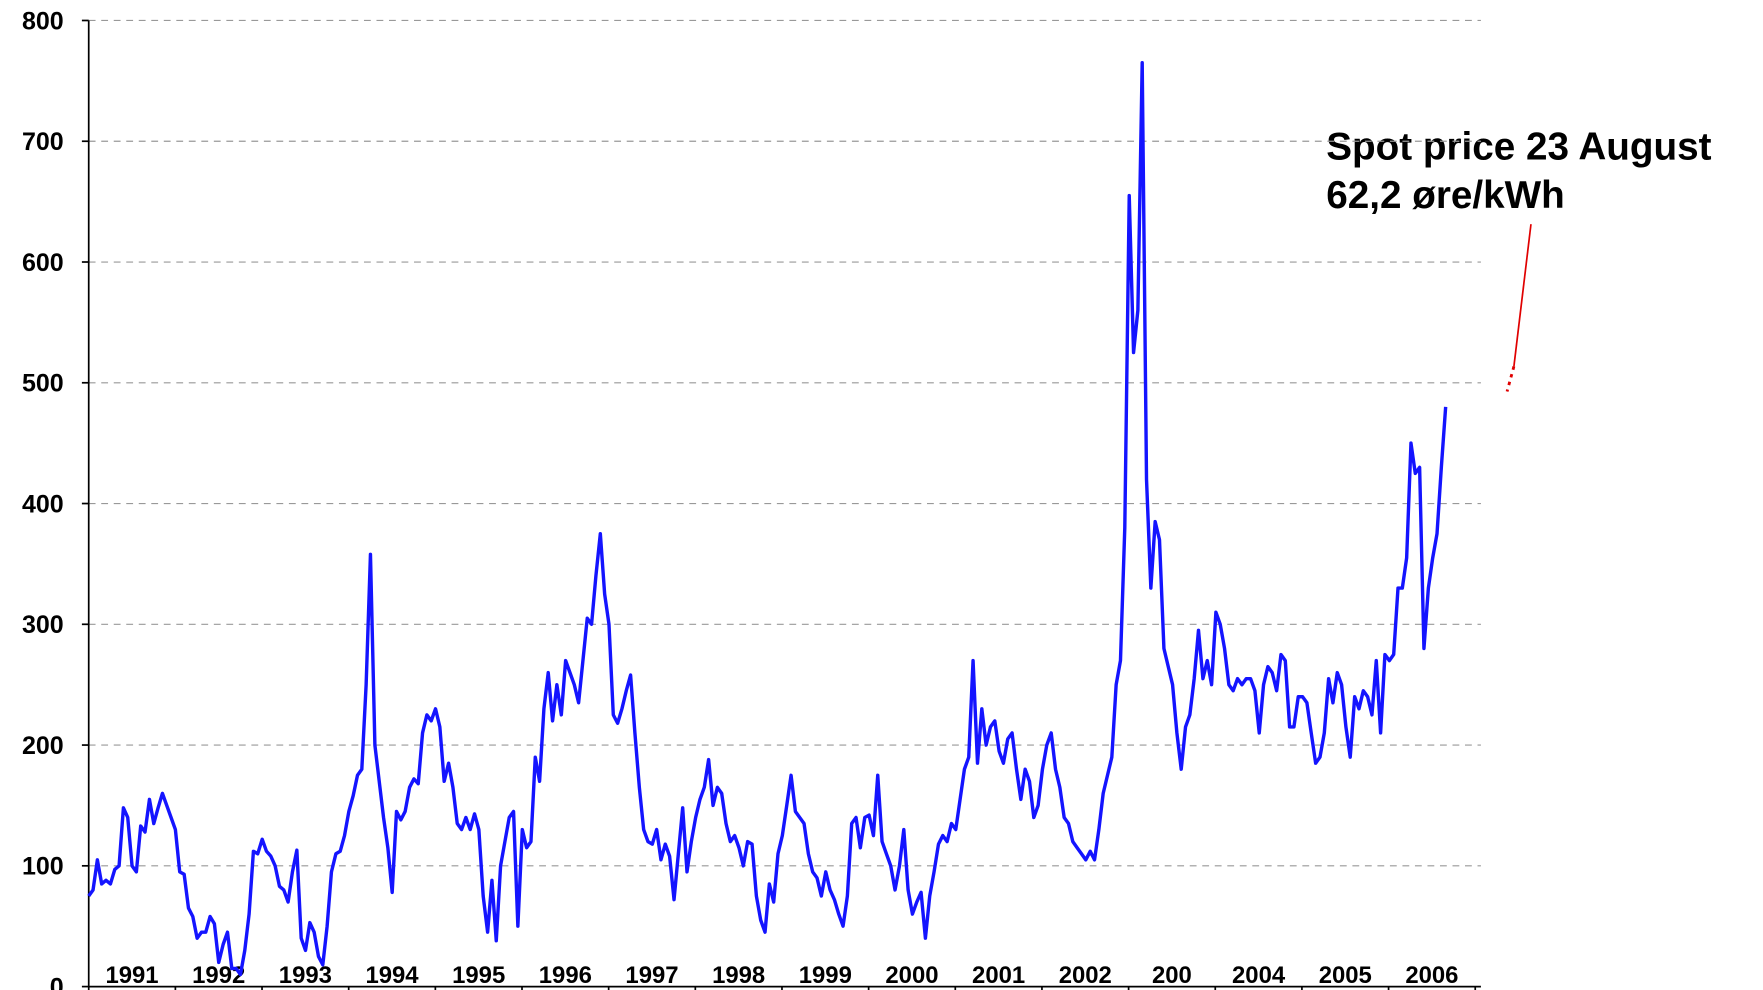 Image resolution: width=1763 pixels, height=990 pixels. What do you see at coordinates (1345, 975) in the screenshot?
I see `x-tick-label: 2005` at bounding box center [1345, 975].